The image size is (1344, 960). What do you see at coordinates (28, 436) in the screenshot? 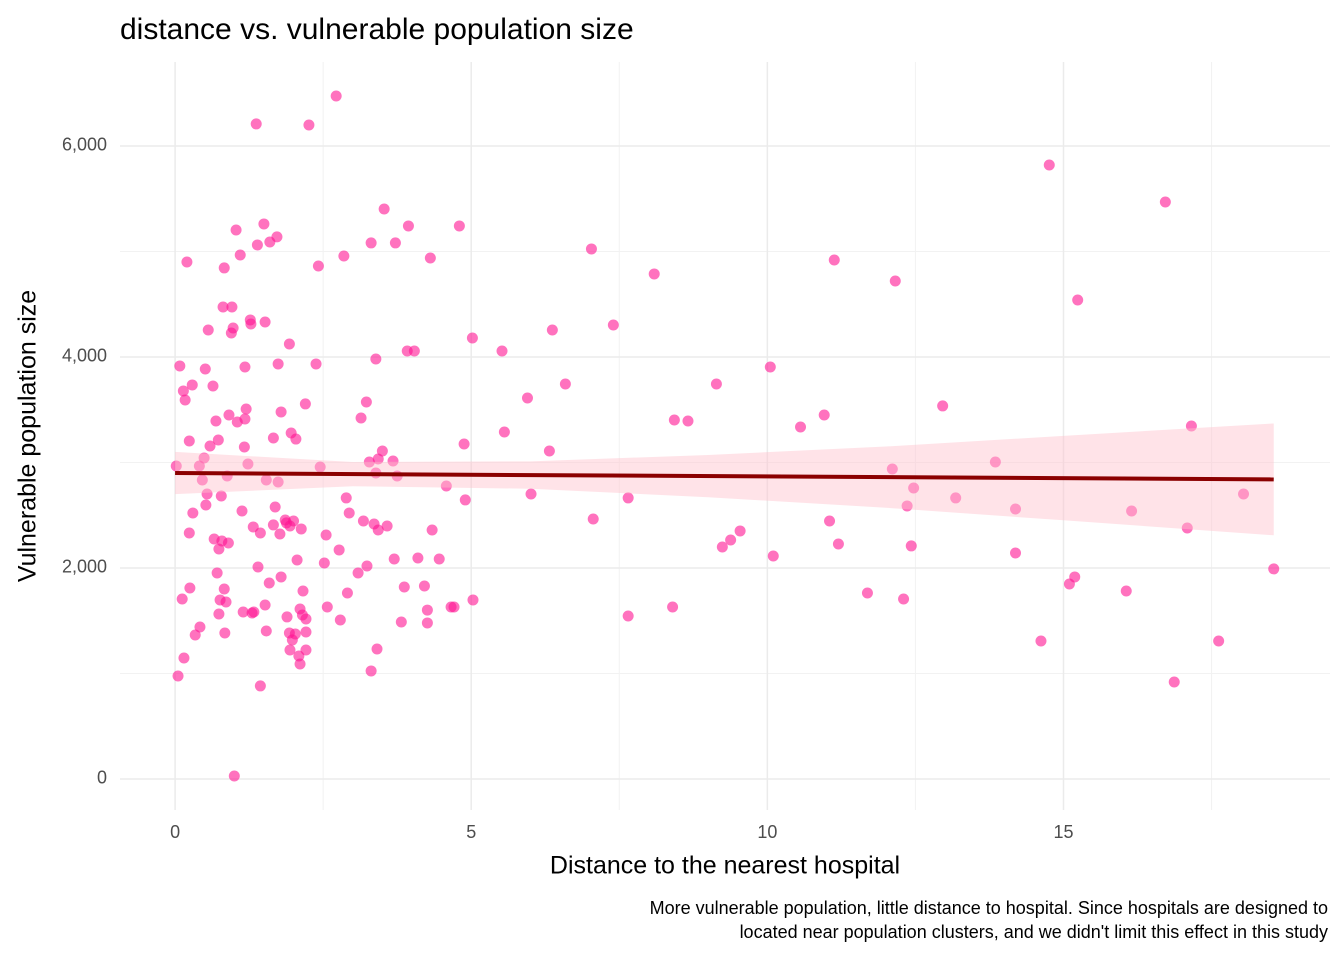
I see `y-axis-label: Vulnerable population size` at bounding box center [28, 436].